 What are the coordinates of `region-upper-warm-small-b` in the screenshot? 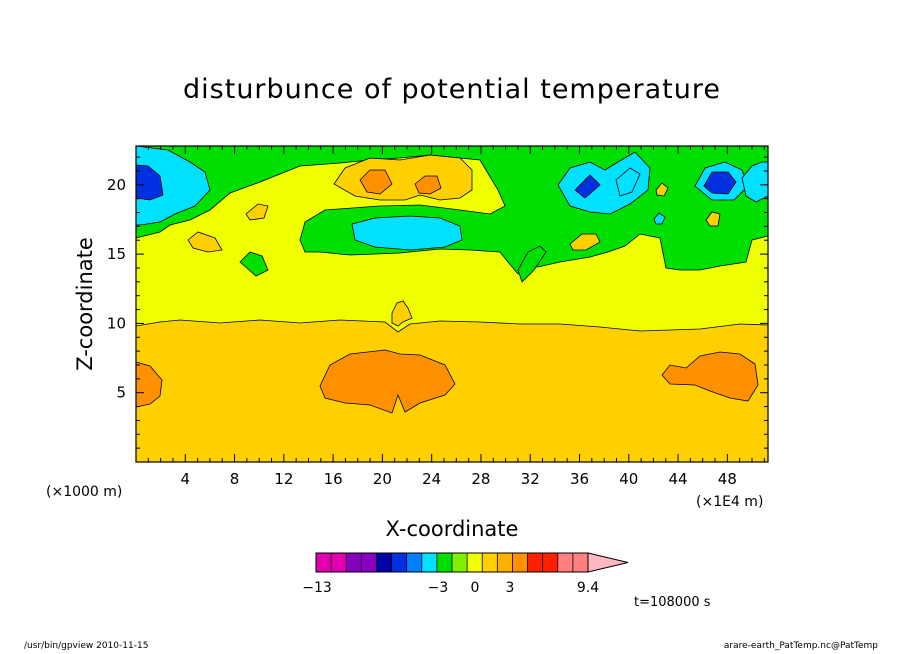 It's located at (585, 242).